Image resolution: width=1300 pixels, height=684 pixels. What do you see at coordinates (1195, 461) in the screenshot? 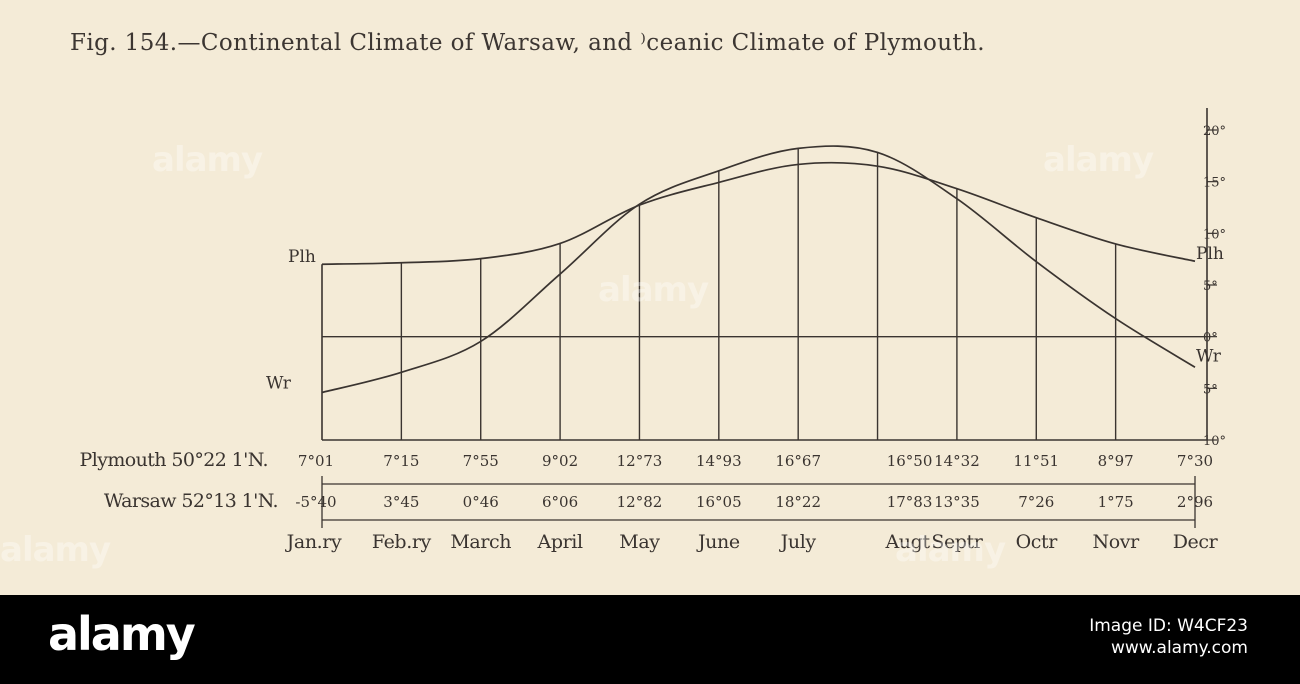
I see `value-label-plymouth: 7°30` at bounding box center [1195, 461].